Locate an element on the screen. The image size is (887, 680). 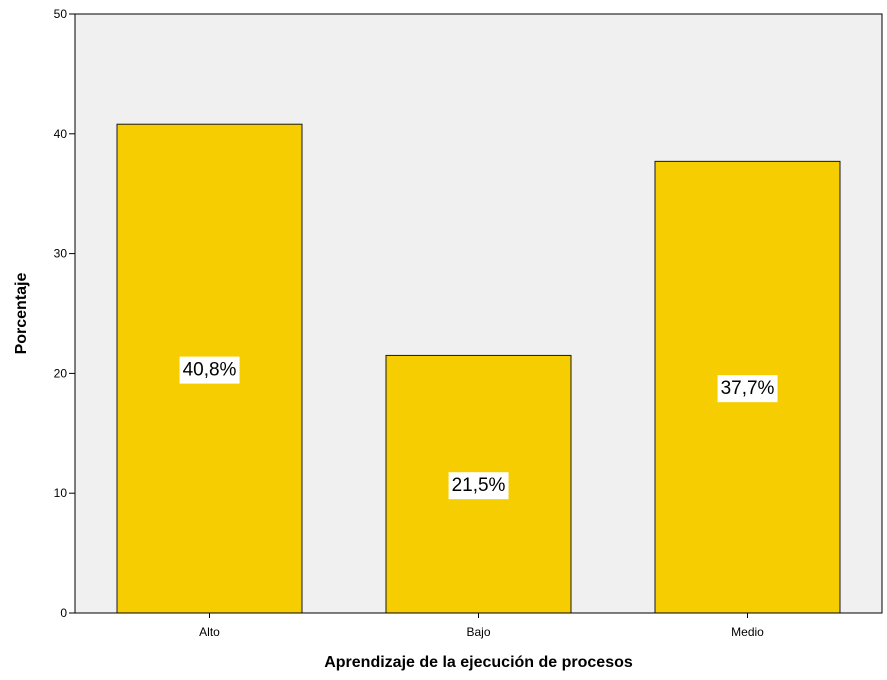
x-tick-label-alto: Alto is located at coordinates (209, 632).